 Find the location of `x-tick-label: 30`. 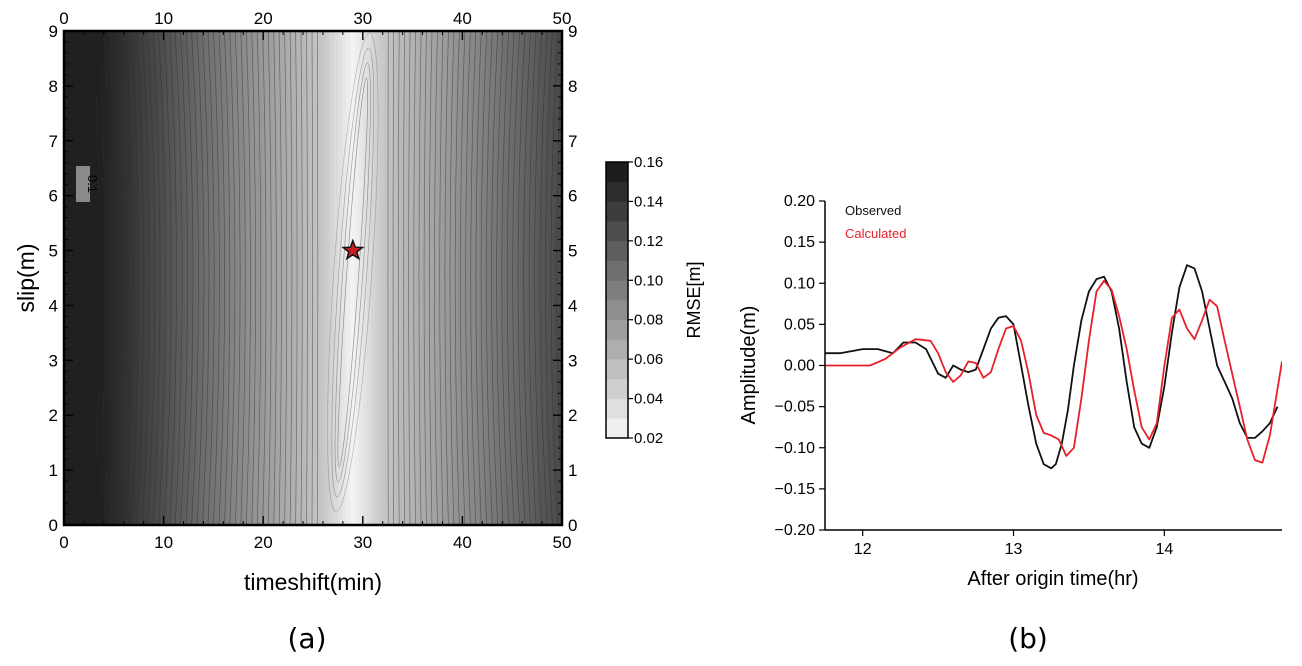

x-tick-label: 30 is located at coordinates (362, 542).